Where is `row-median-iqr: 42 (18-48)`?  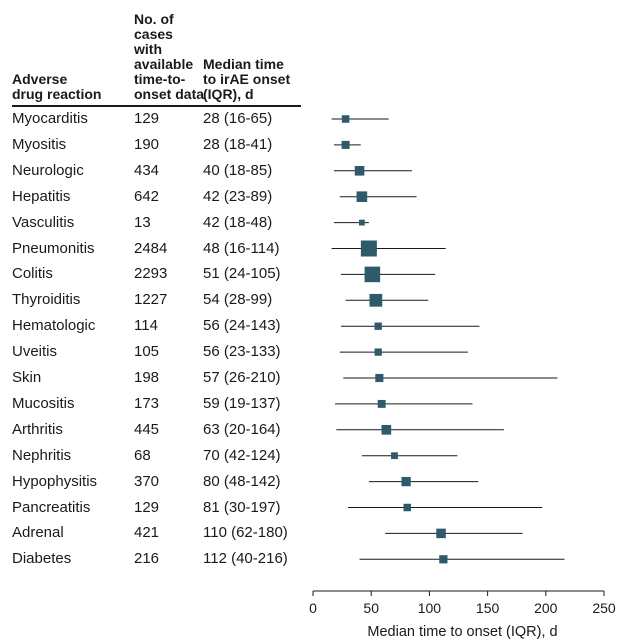 row-median-iqr: 42 (18-48) is located at coordinates (238, 222).